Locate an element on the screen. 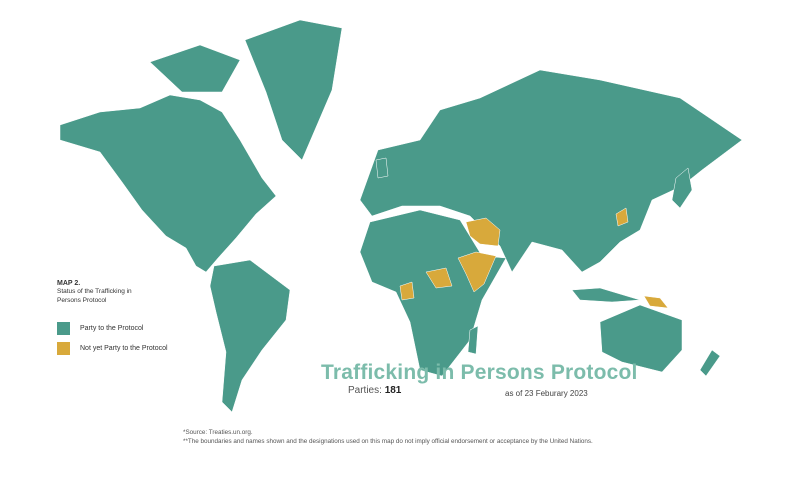 This screenshot has width=800, height=479. south-america is located at coordinates (250, 336).